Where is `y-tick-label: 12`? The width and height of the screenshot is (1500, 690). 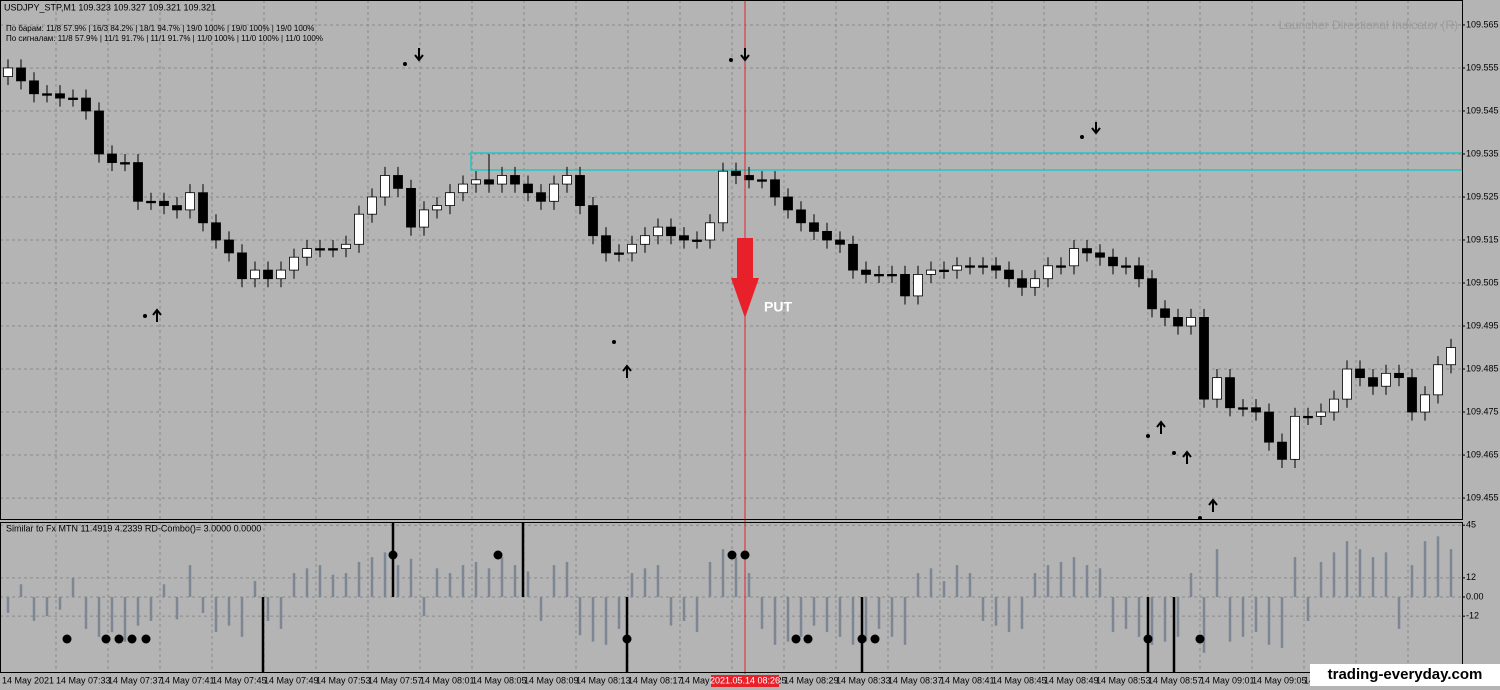 y-tick-label: 12 is located at coordinates (1471, 577).